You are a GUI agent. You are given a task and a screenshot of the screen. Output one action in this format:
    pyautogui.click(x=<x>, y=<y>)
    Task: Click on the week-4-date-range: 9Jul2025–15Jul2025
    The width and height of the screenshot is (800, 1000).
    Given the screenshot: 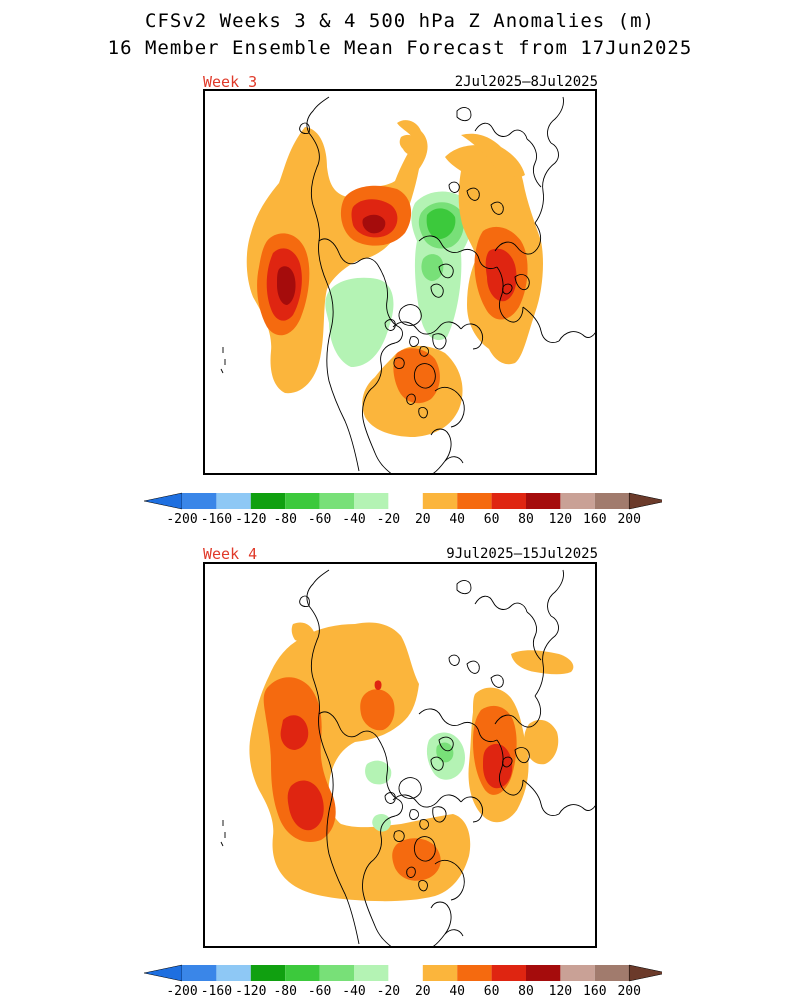 What is the action you would take?
    pyautogui.click(x=522, y=554)
    